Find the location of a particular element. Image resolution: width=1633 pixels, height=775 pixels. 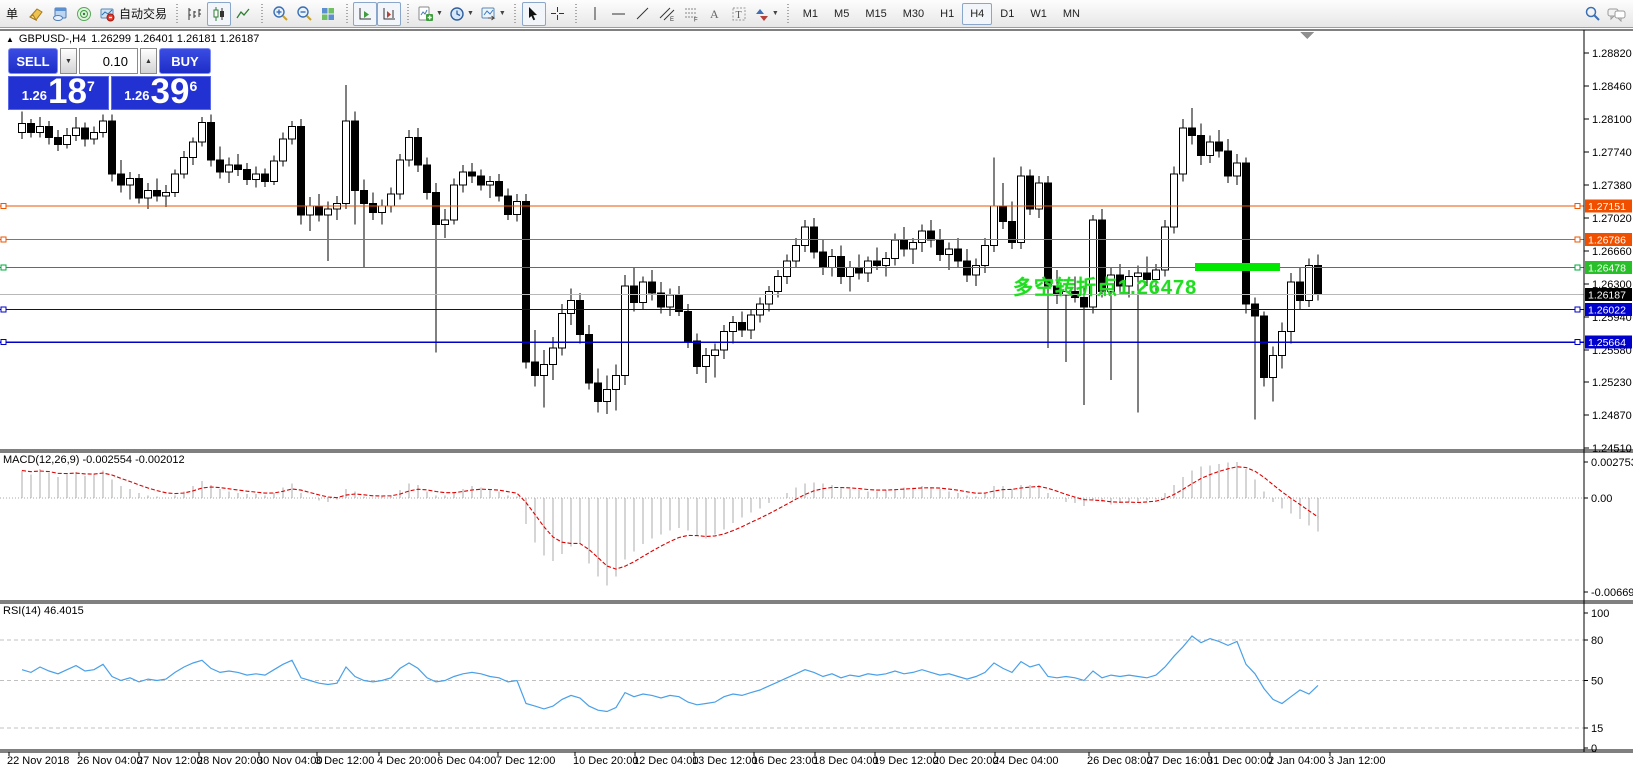

search-icon is located at coordinates (1592, 14).